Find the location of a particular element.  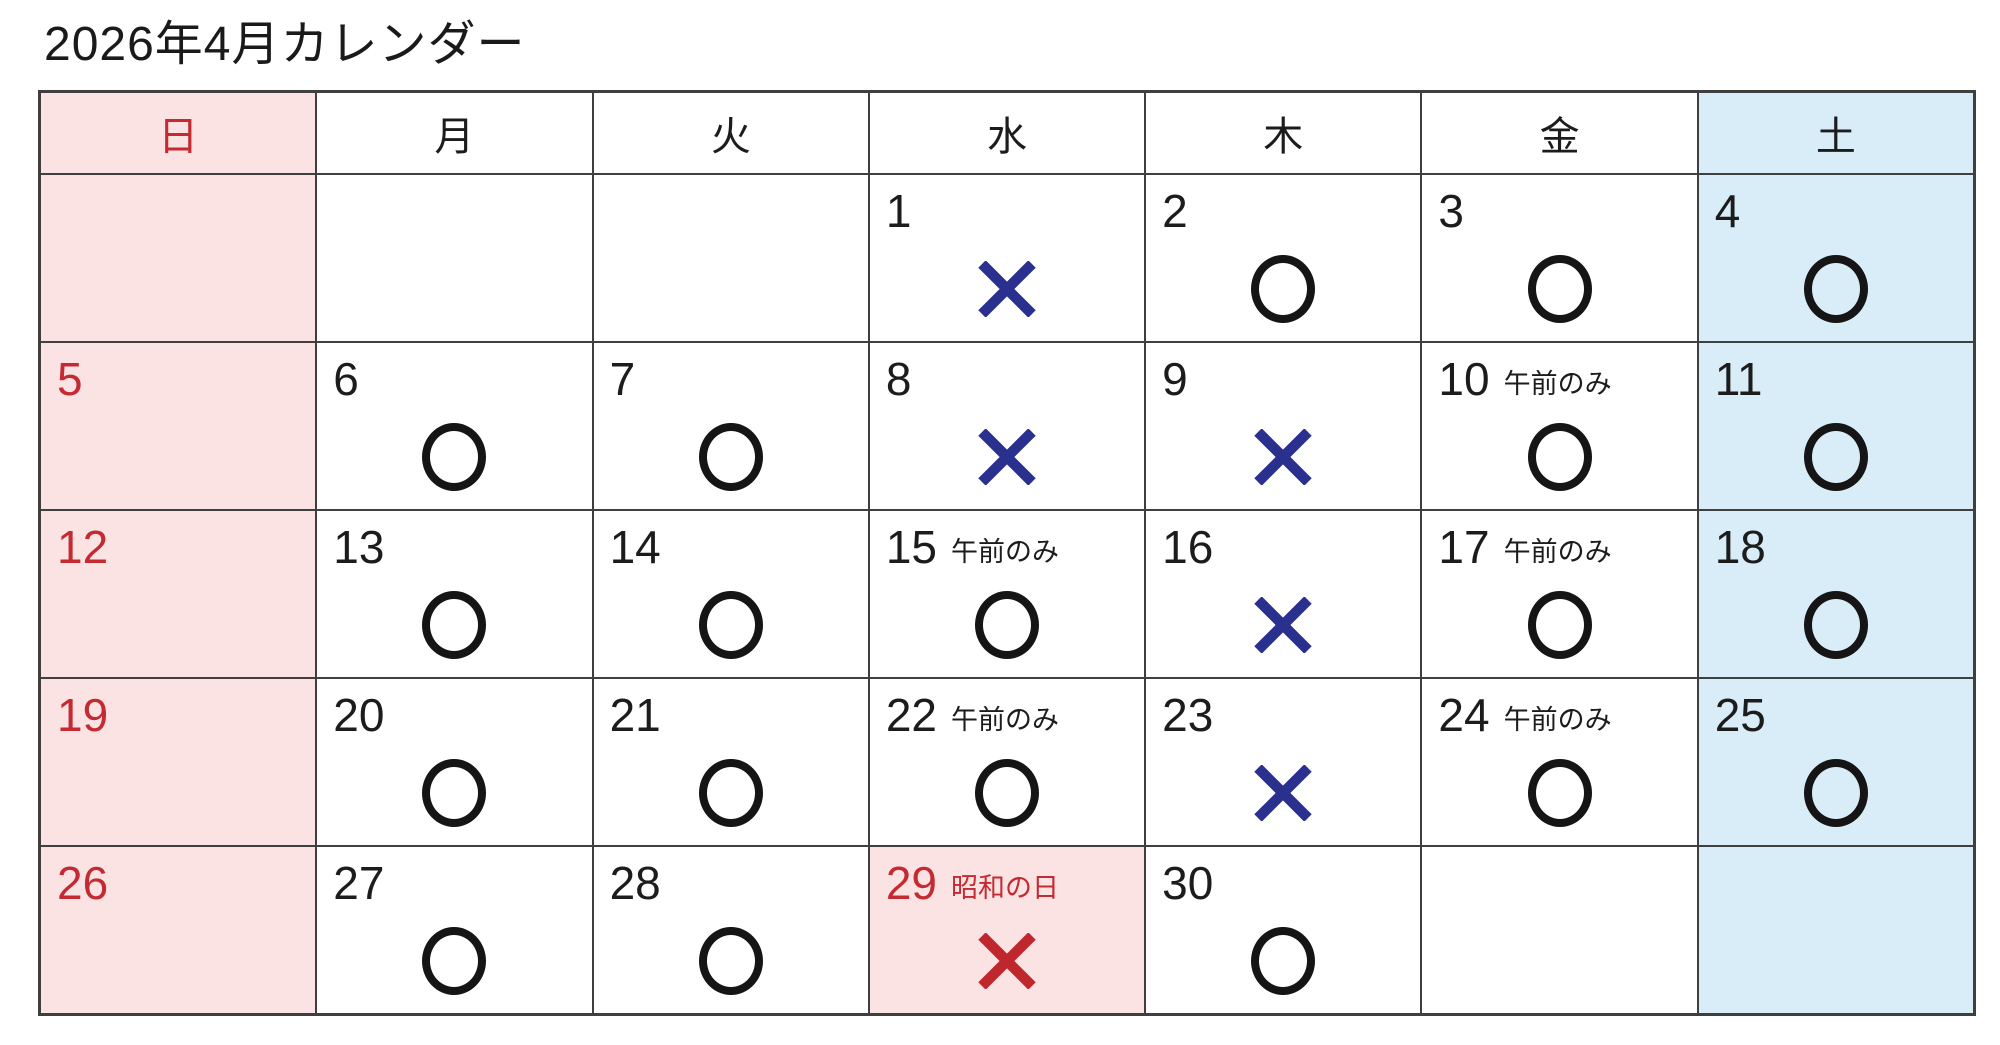

day-cell-head: 25 is located at coordinates (1839, 715).